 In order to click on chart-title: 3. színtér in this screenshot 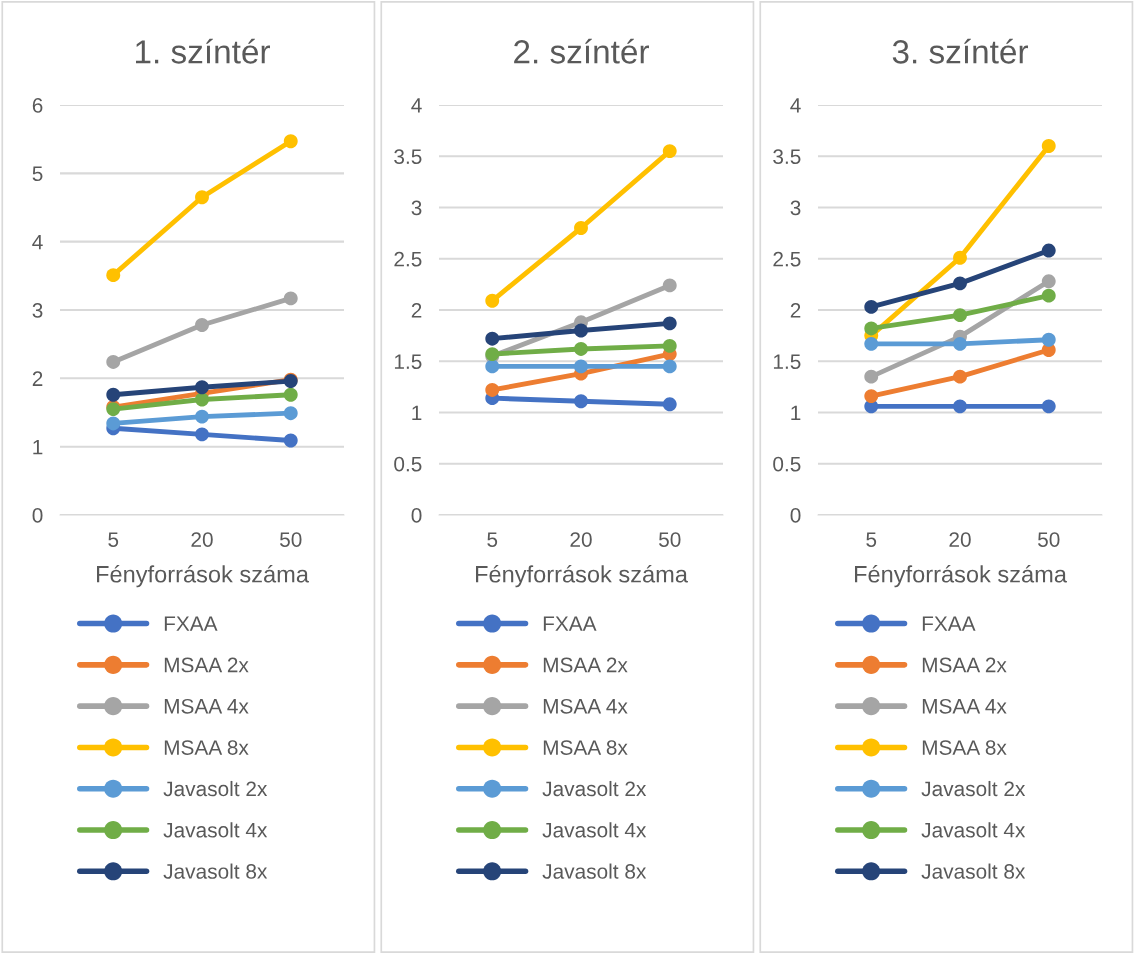, I will do `click(960, 51)`.